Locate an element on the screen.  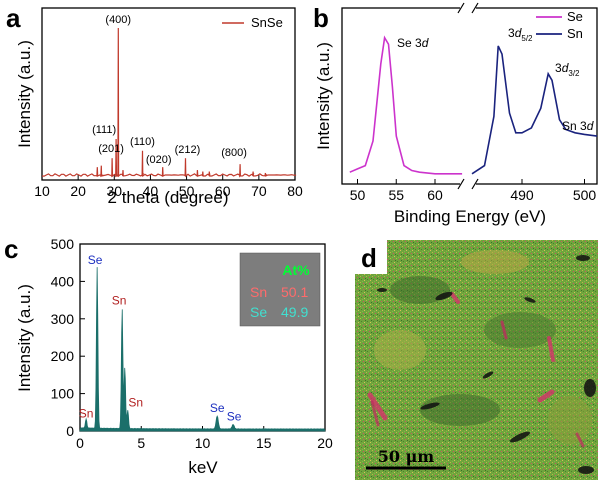
xrd-peak-label: (110) is located at coordinates (142, 142).